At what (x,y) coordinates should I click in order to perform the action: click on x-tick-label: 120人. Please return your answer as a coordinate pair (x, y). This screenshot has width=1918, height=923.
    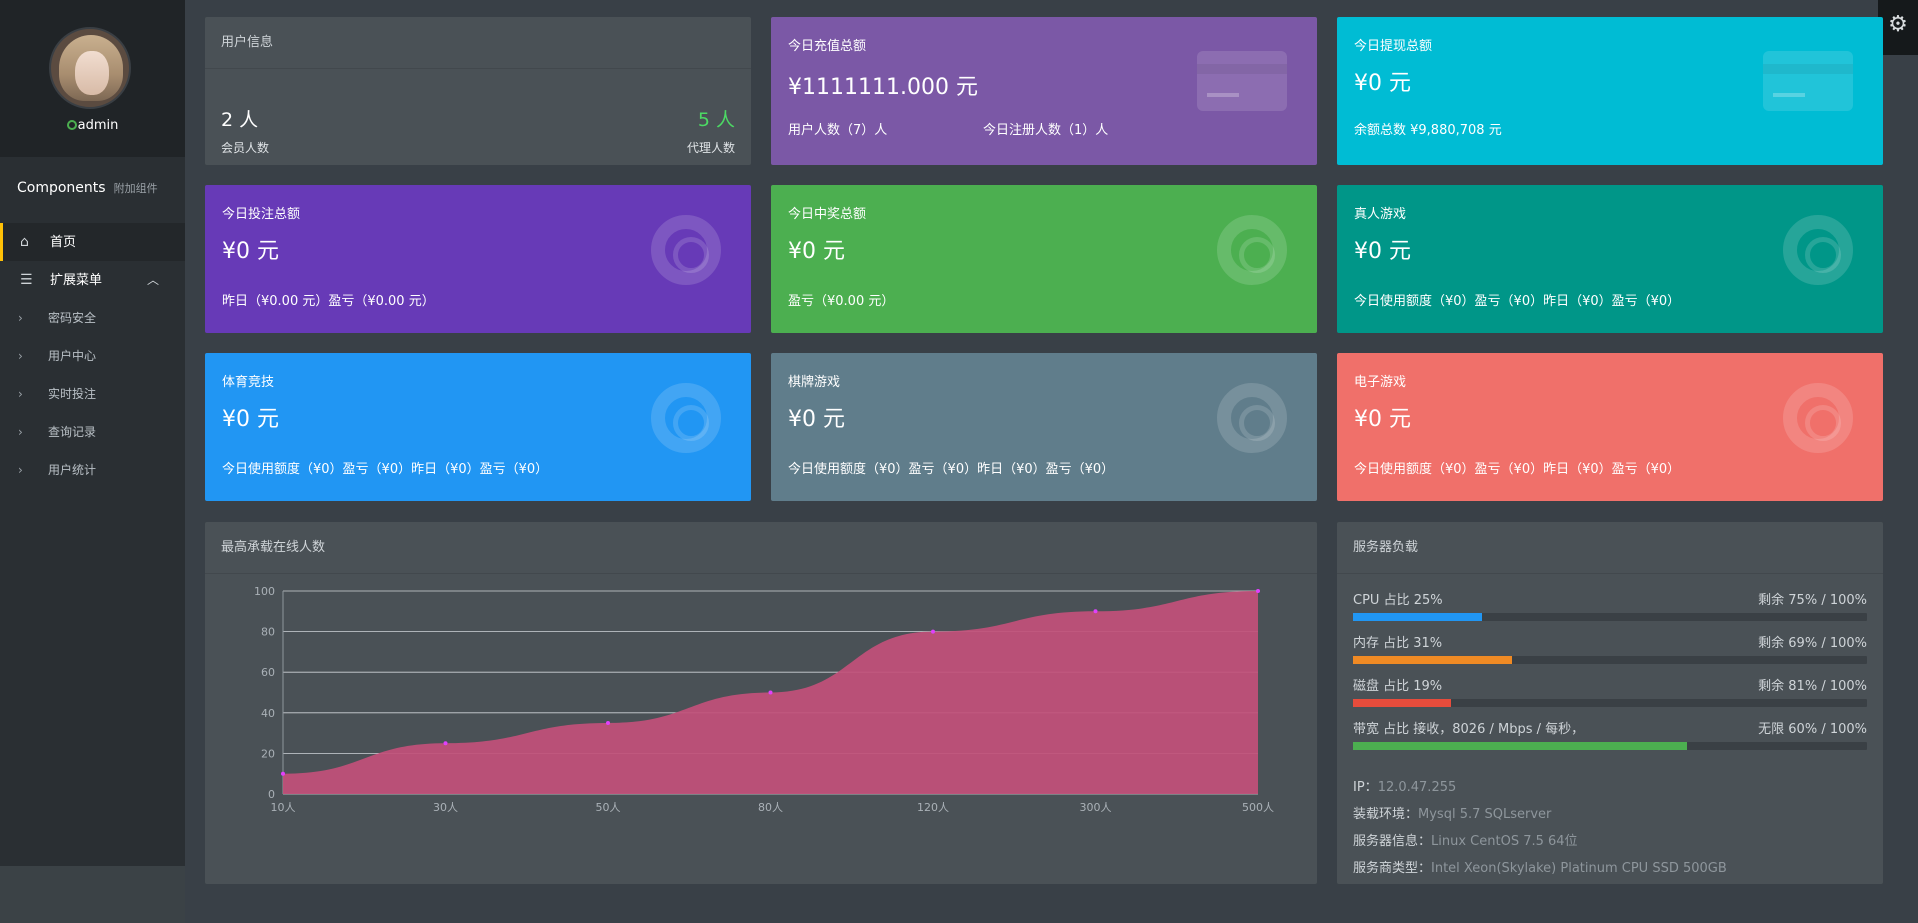
    Looking at the image, I should click on (933, 807).